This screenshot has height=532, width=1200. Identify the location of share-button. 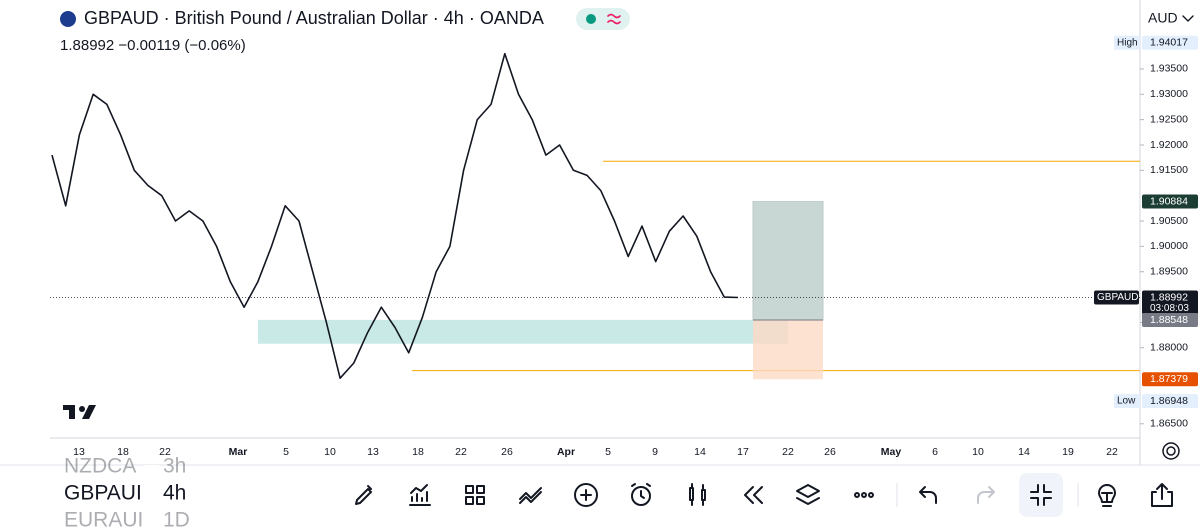
(1162, 495).